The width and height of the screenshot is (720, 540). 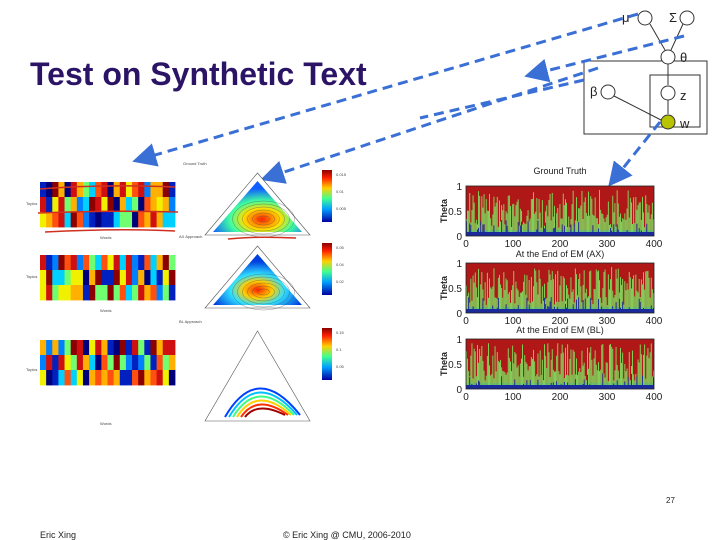 I want to click on contour-band, so click(x=262, y=402).